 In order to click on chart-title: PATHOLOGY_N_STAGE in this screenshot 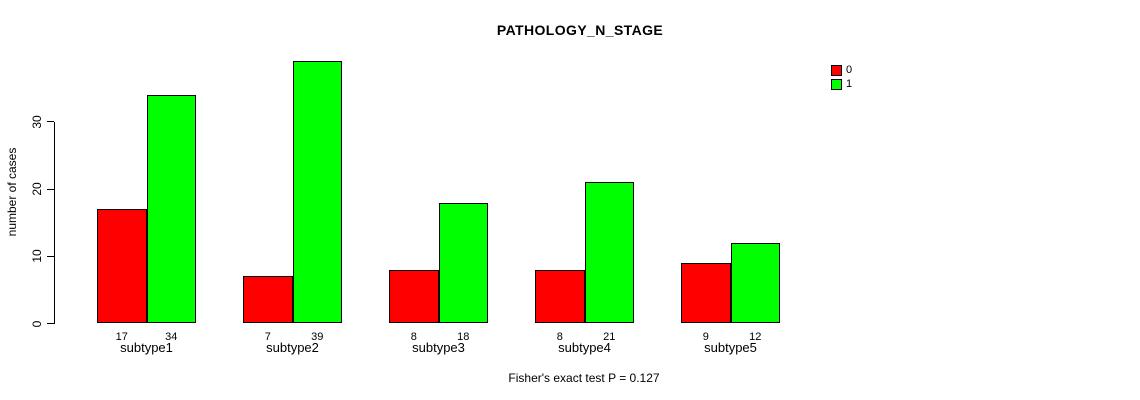, I will do `click(580, 30)`.